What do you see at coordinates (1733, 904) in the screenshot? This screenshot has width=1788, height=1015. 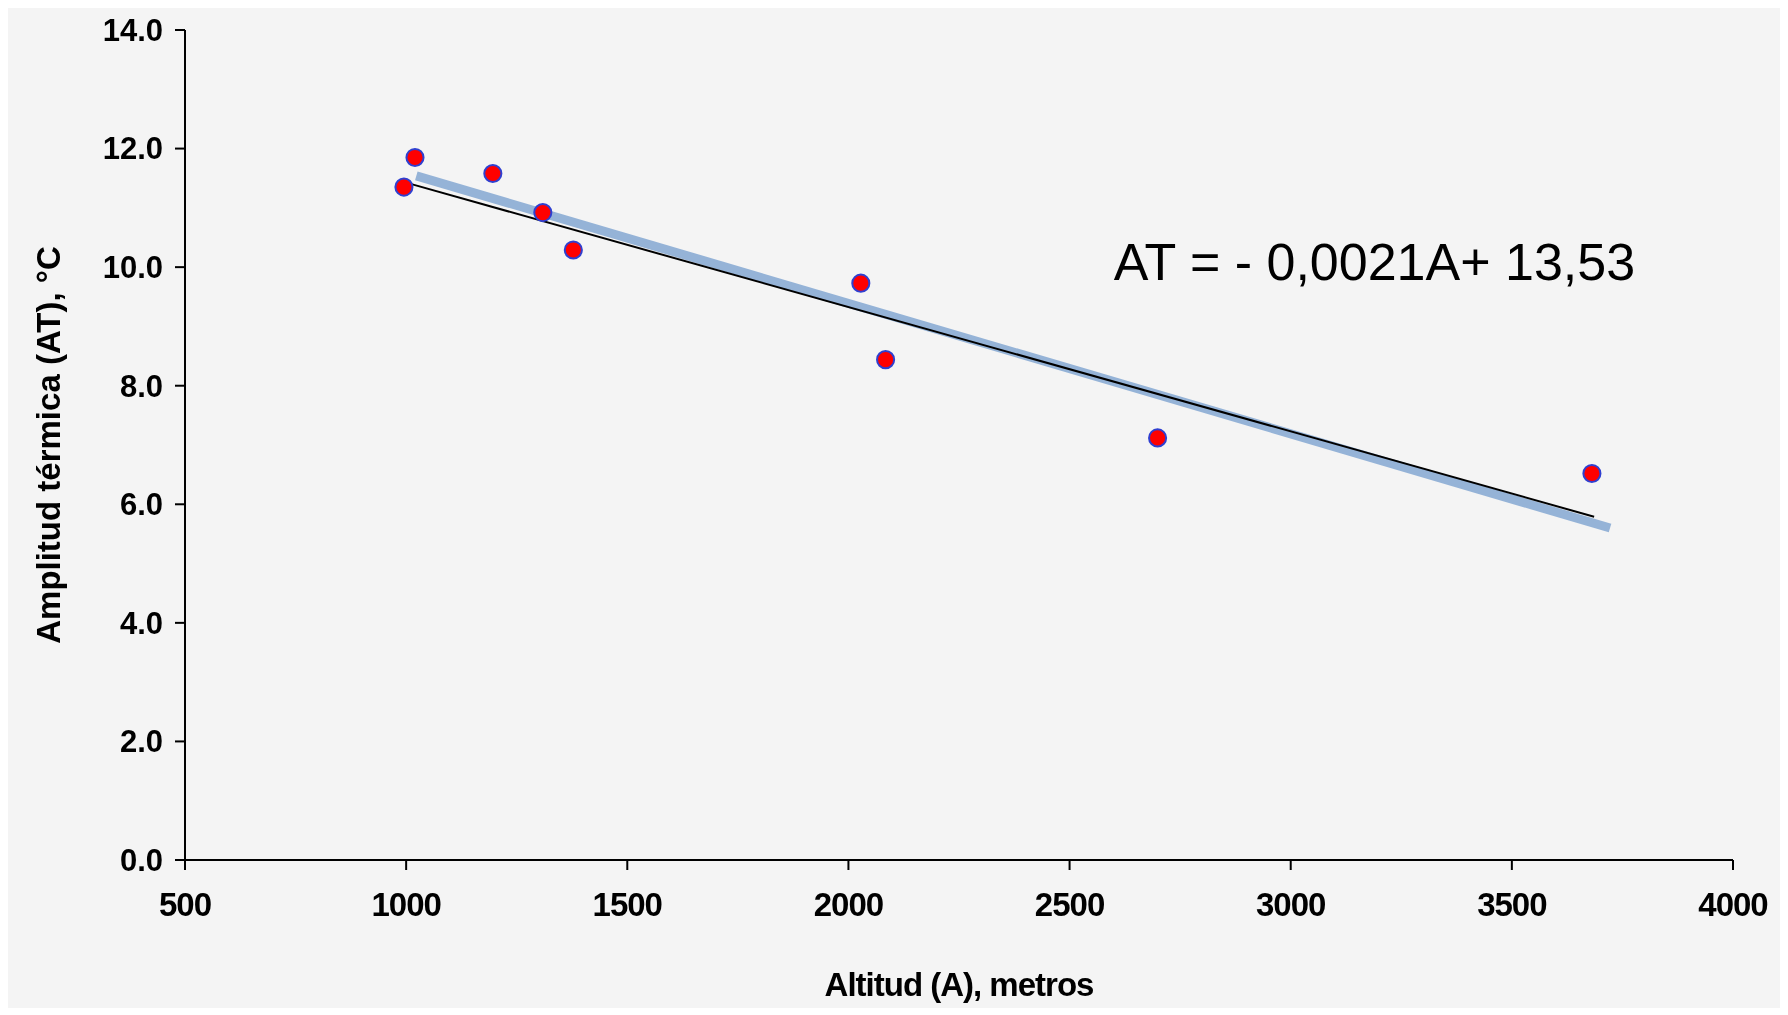 I see `x-tick-label: 4000` at bounding box center [1733, 904].